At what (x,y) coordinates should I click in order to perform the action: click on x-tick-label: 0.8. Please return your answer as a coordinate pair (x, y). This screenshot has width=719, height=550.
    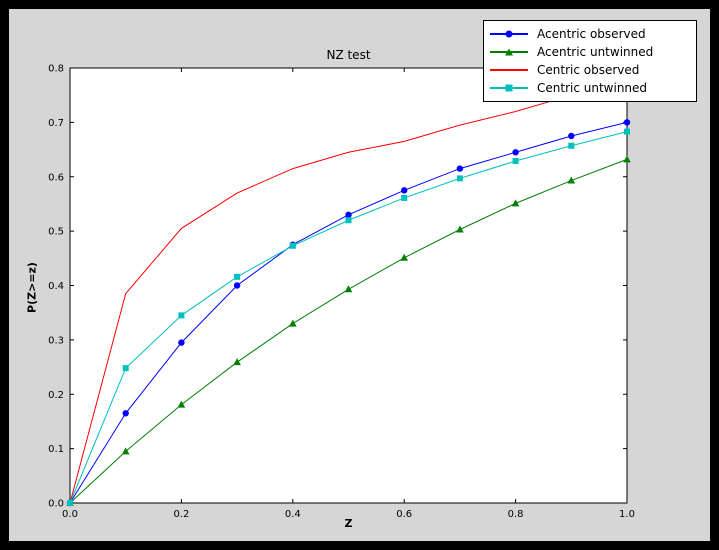
    Looking at the image, I should click on (516, 514).